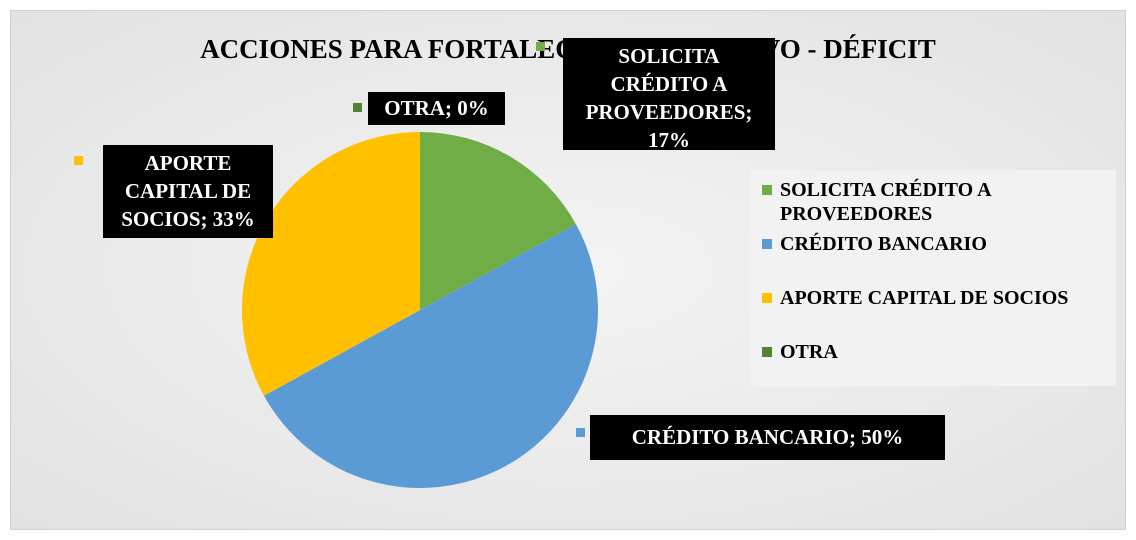 Image resolution: width=1136 pixels, height=540 pixels. I want to click on legend-label: OTRA, so click(809, 352).